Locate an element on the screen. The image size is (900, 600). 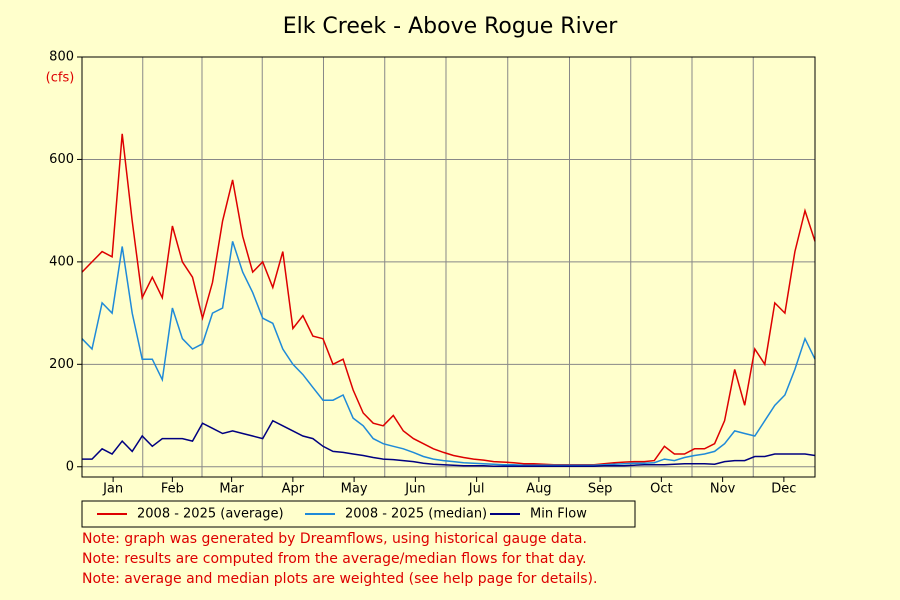
y-tick-label: 800 is located at coordinates (61, 57).